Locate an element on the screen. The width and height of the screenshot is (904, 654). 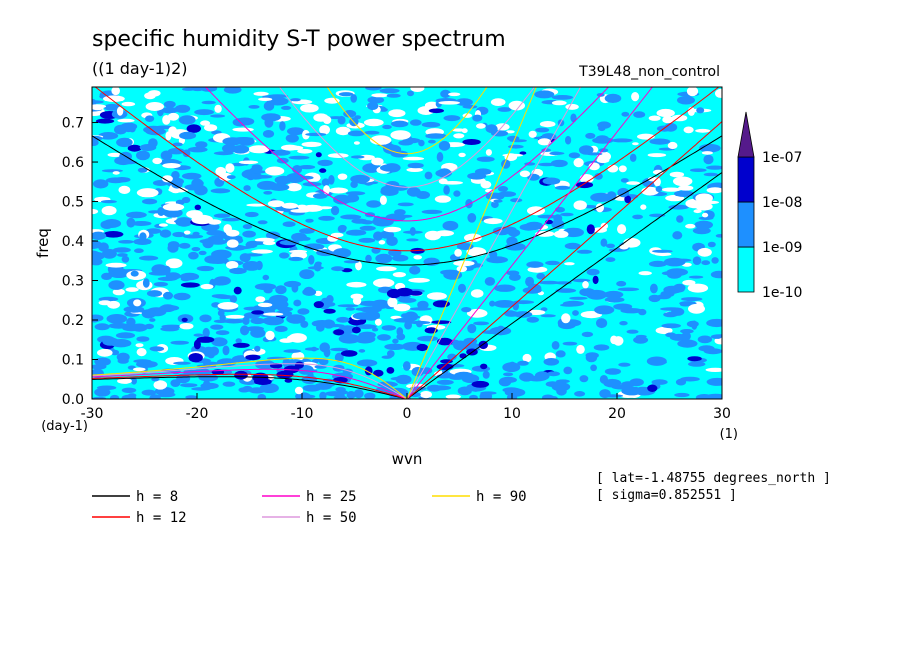
x-unit-label: (1) is located at coordinates (729, 434).